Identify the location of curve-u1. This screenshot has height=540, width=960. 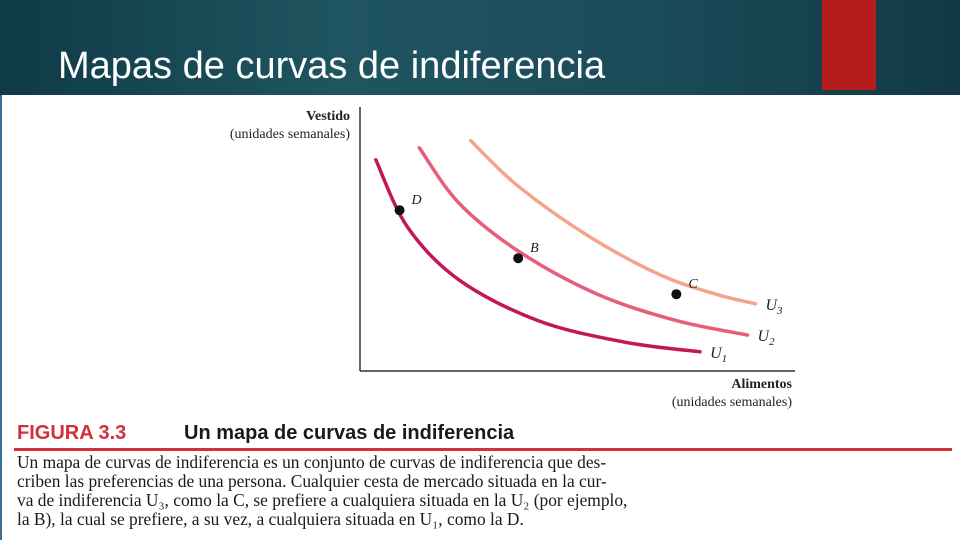
(538, 256).